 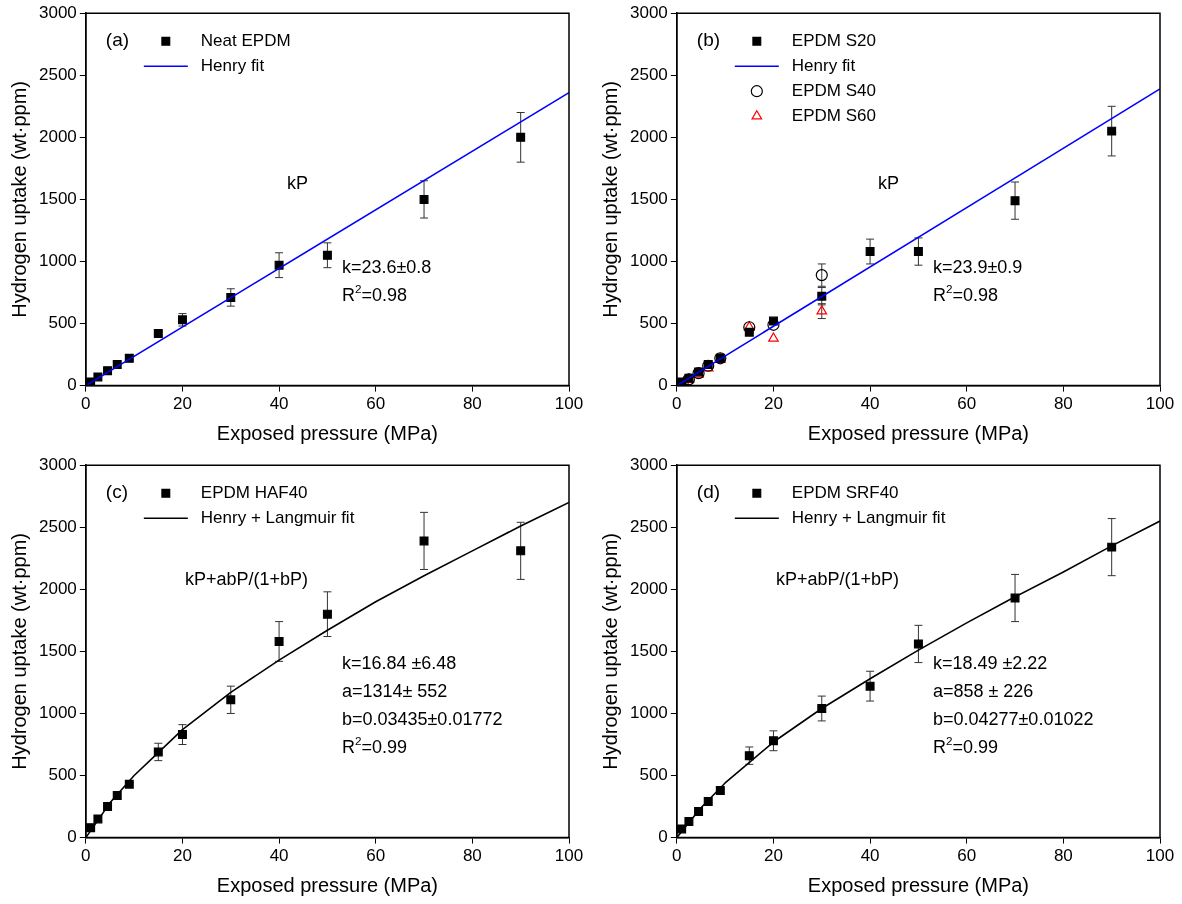 I want to click on legend-label: EPDM HAF40, so click(x=254, y=492).